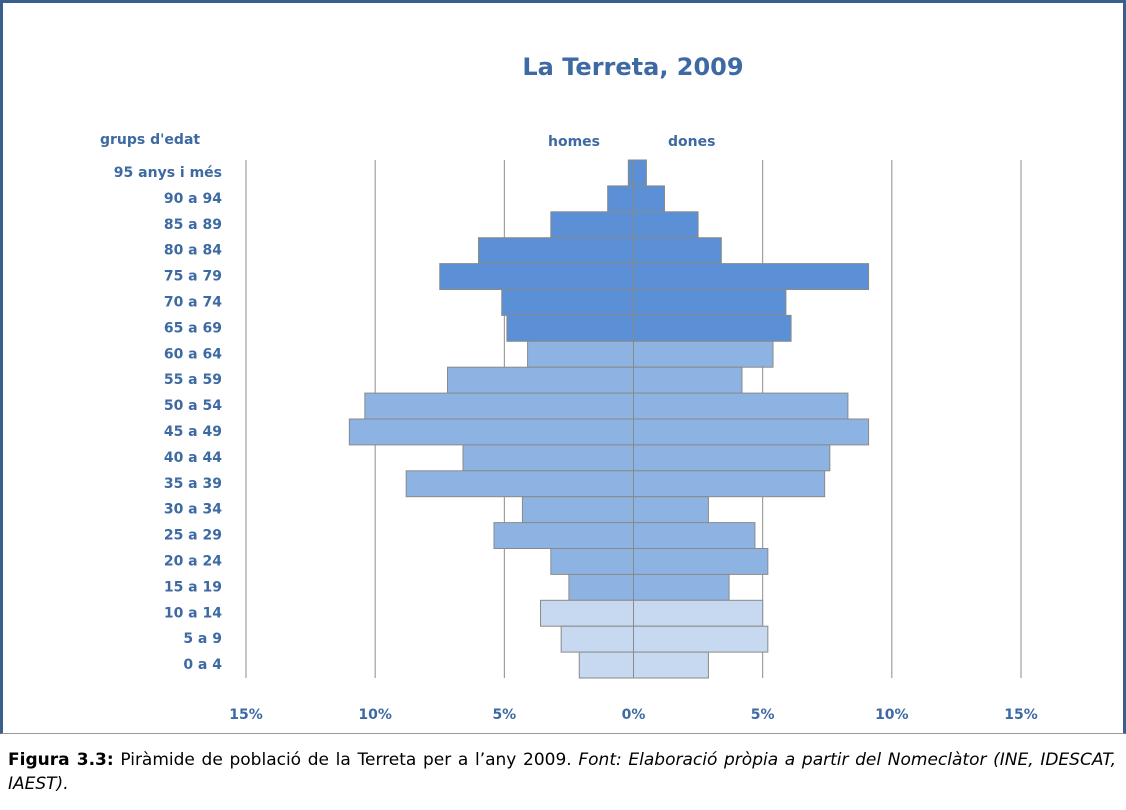  Describe the element at coordinates (193, 561) in the screenshot. I see `y-tick-label: 20 a 24` at that location.